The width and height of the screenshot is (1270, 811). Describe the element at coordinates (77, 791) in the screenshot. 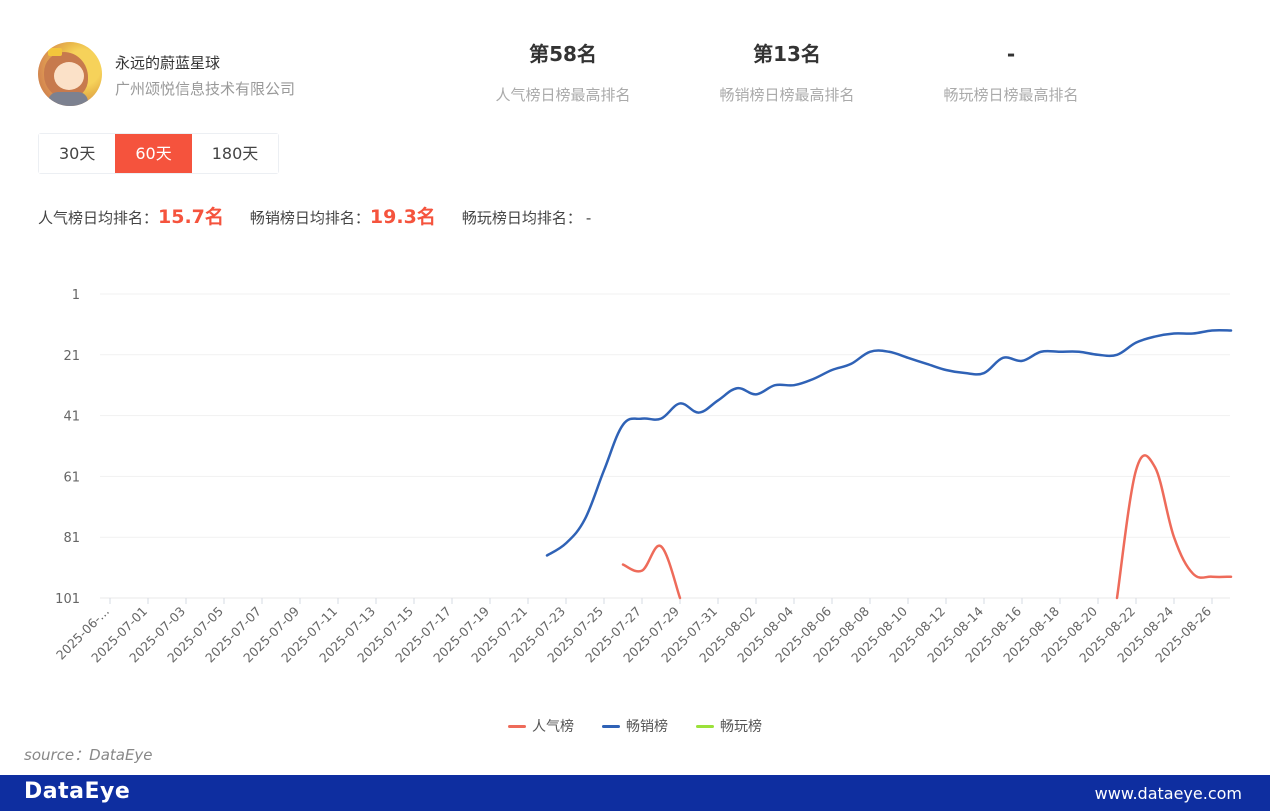

I see `dataeye-logo: DataEye` at that location.